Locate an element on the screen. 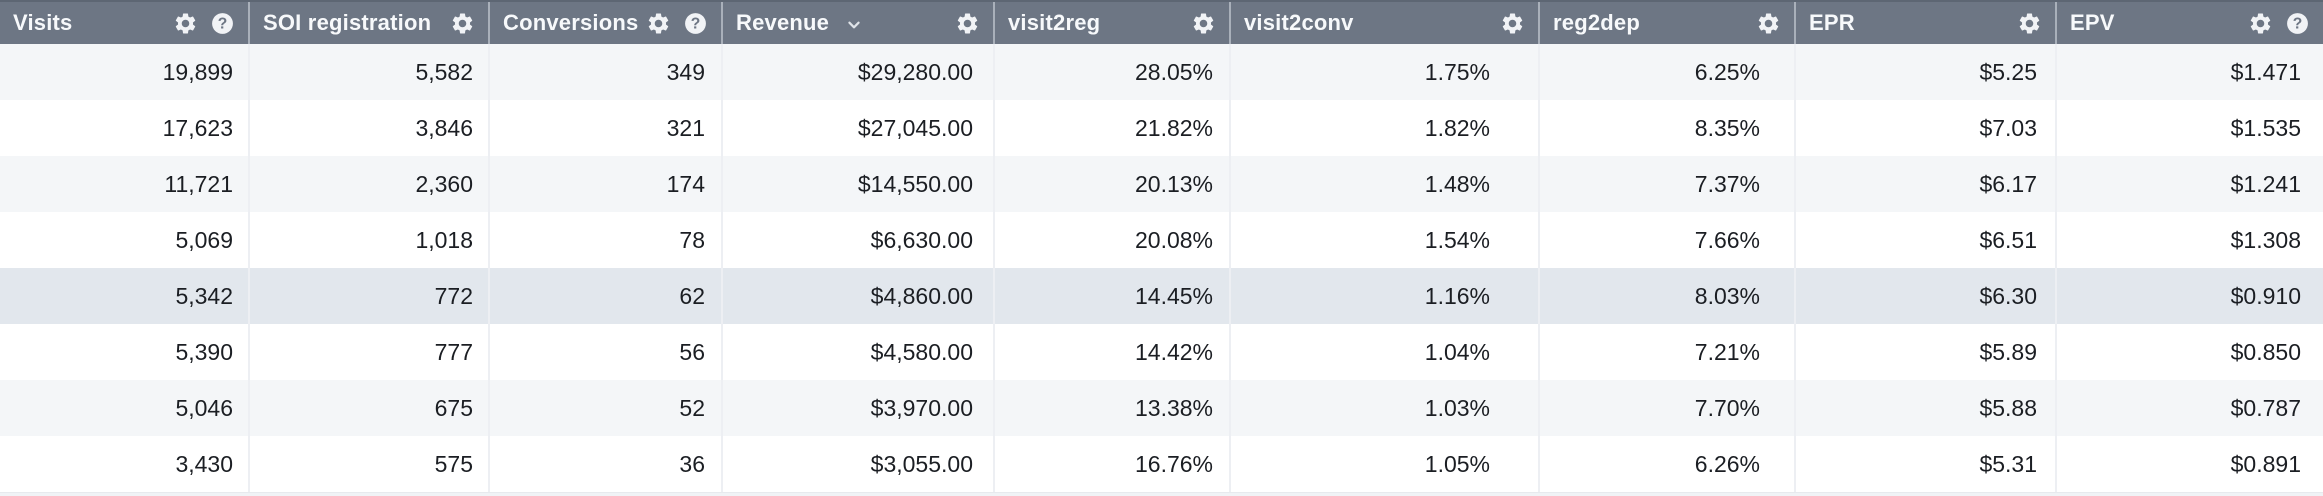 This screenshot has width=2323, height=496. table-cell: $1.308 is located at coordinates (2265, 240).